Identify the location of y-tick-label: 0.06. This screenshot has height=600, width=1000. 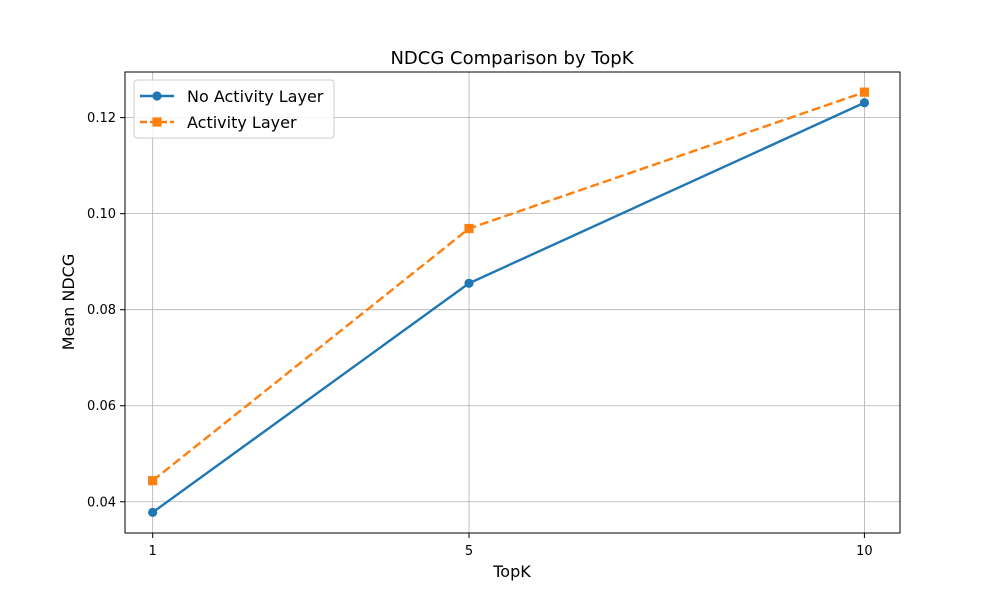
(101, 406).